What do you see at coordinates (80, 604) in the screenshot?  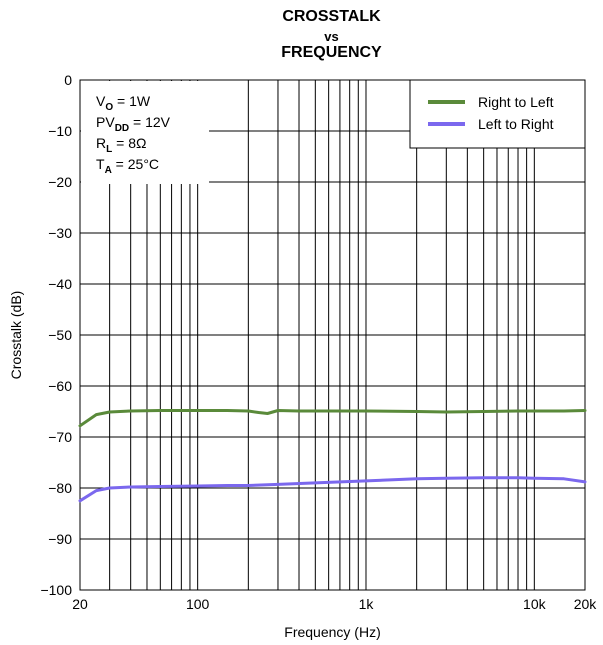 I see `x-tick-label: 20` at bounding box center [80, 604].